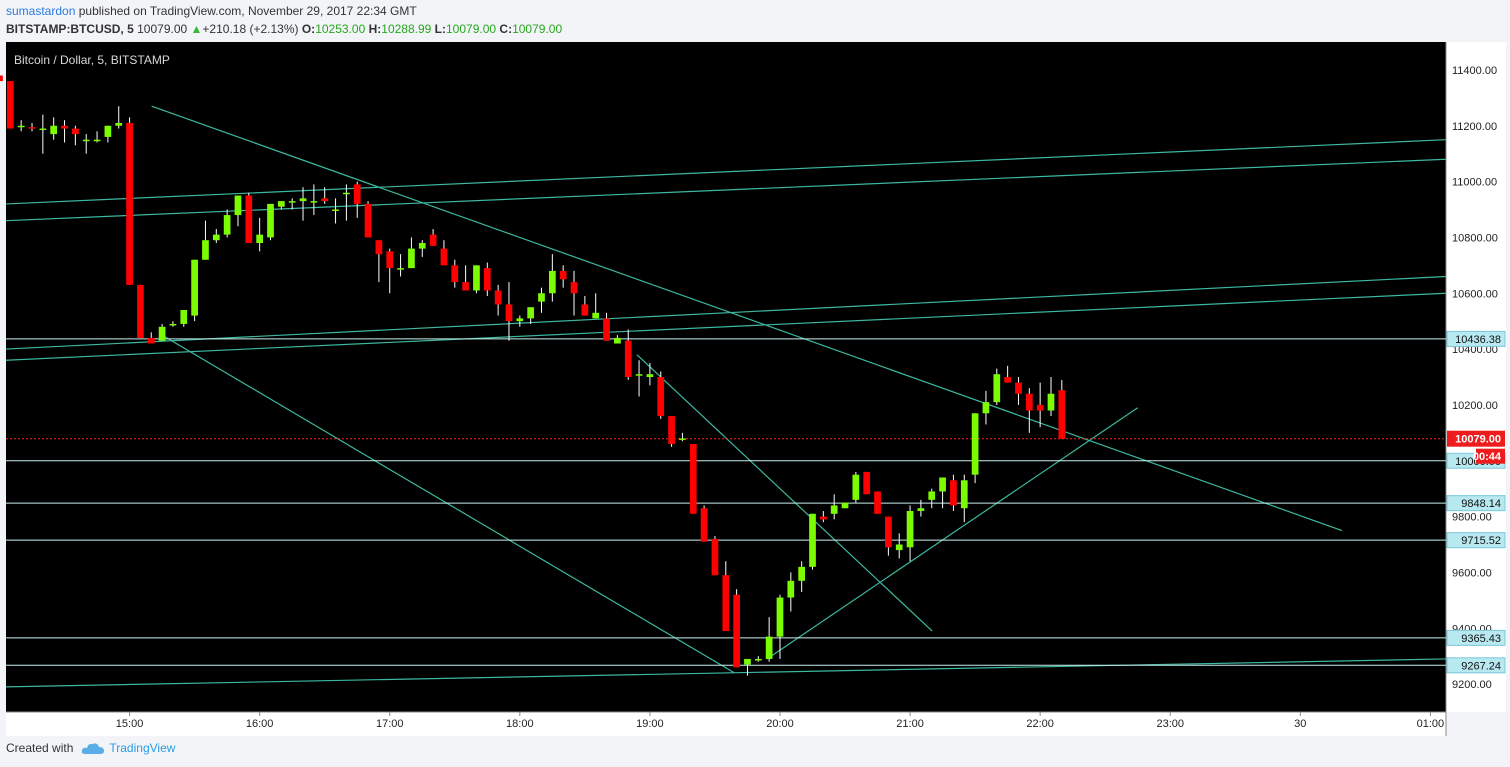 This screenshot has width=1510, height=767. I want to click on x-tick-01:00: 01:00, so click(1431, 724).